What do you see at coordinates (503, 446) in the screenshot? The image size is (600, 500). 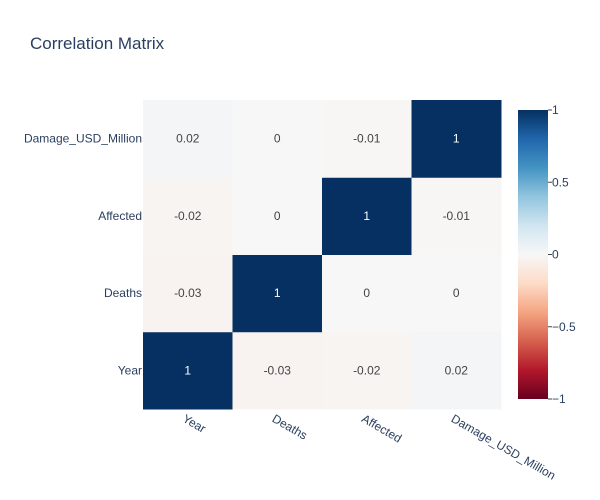 I see `x-tick-label: Damage_USD_Million` at bounding box center [503, 446].